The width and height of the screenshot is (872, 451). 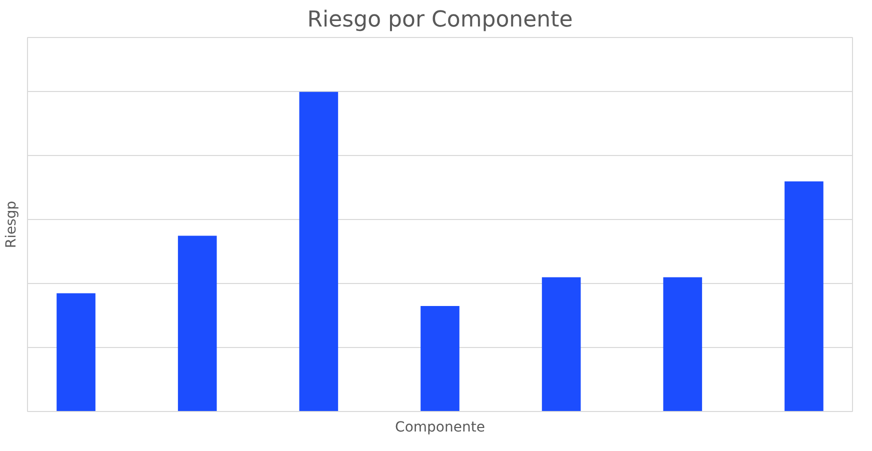 What do you see at coordinates (440, 428) in the screenshot?
I see `x-axis-title: Componente` at bounding box center [440, 428].